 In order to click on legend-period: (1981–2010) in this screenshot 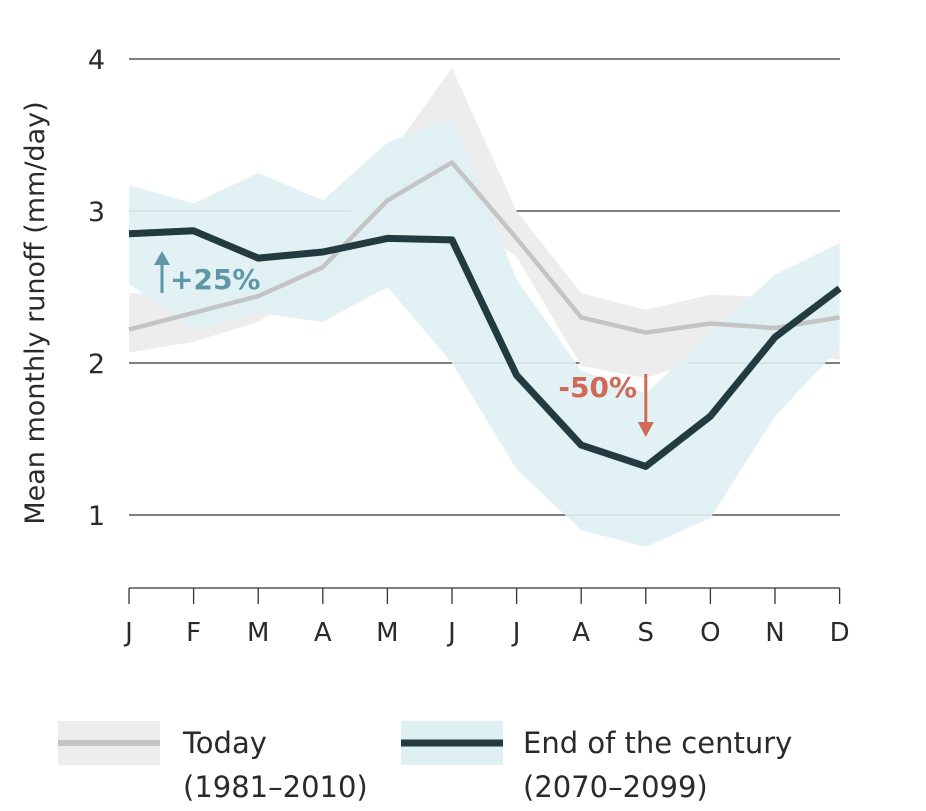, I will do `click(275, 787)`.